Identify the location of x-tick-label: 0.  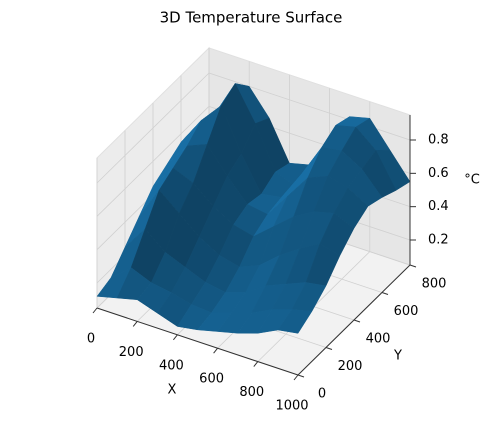
(91, 339).